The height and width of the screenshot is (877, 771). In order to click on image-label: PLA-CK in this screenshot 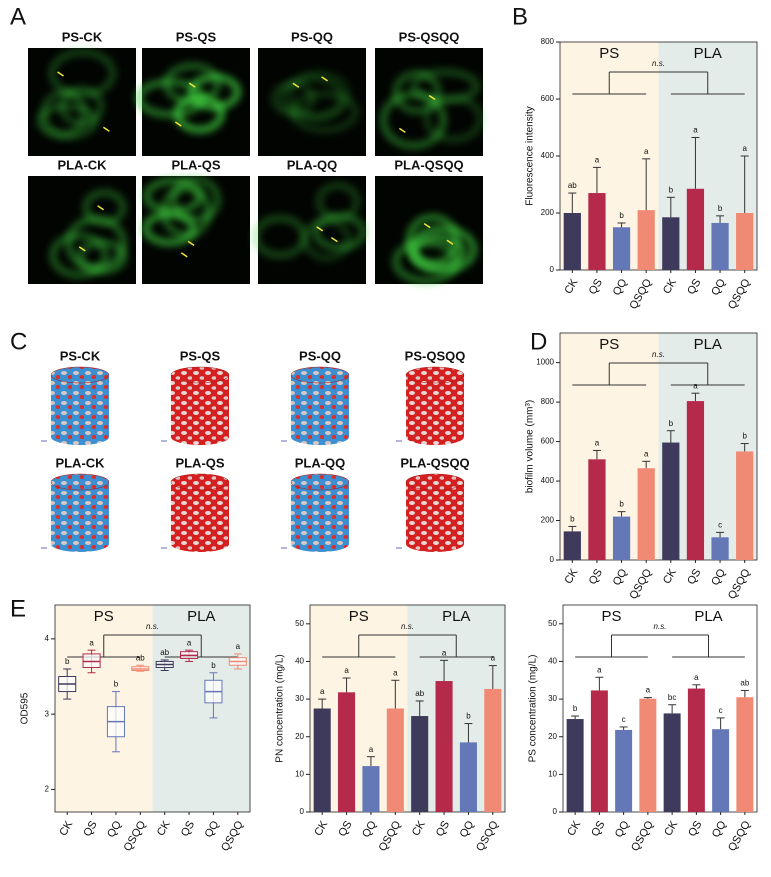, I will do `click(82, 164)`.